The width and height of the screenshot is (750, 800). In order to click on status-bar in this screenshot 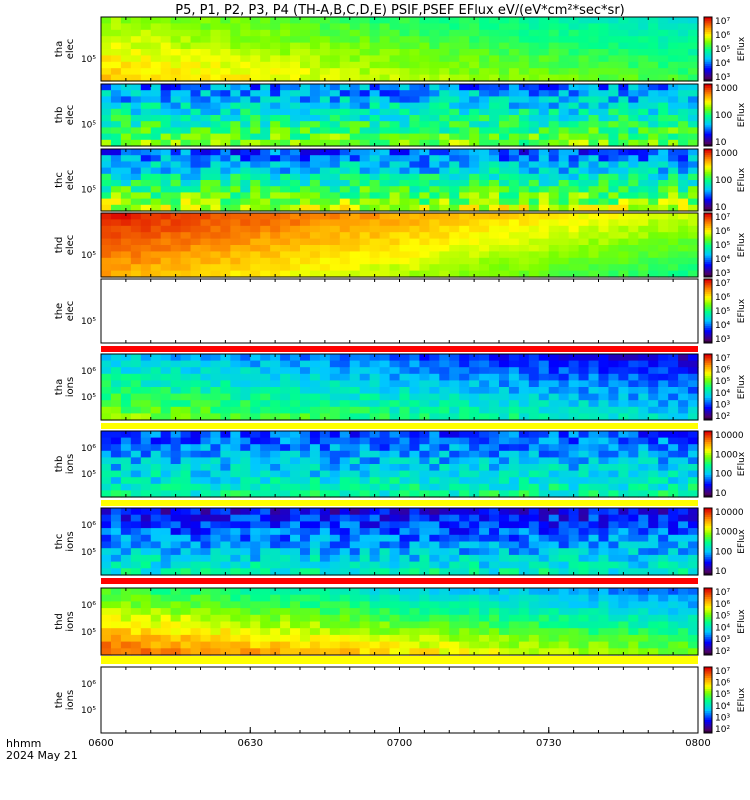, I will do `click(399, 349)`.